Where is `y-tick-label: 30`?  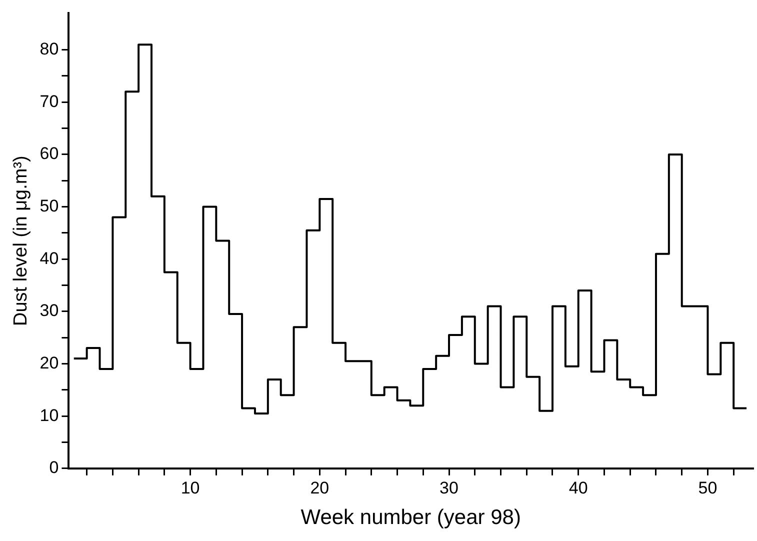
y-tick-label: 30 is located at coordinates (49, 310).